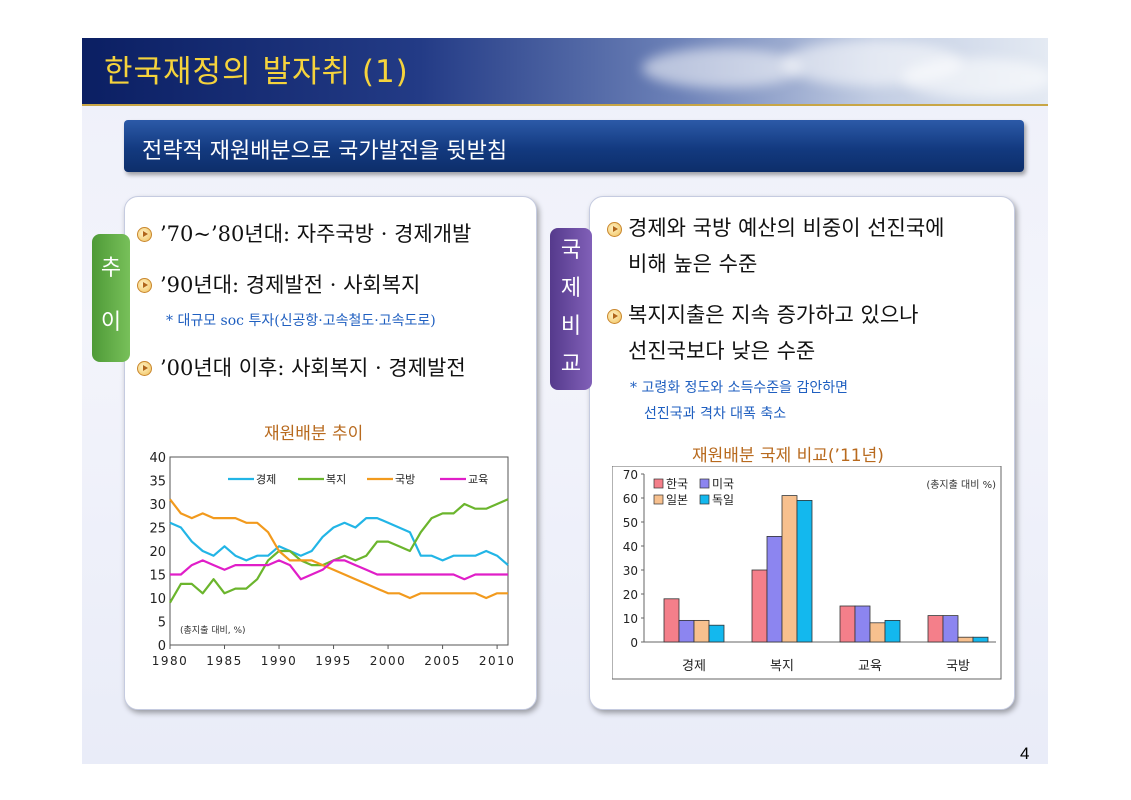 The width and height of the screenshot is (1131, 800). What do you see at coordinates (313, 368) in the screenshot?
I see `left-bullet-3: ’00년대 이후: 사회복지 · 경제발전` at bounding box center [313, 368].